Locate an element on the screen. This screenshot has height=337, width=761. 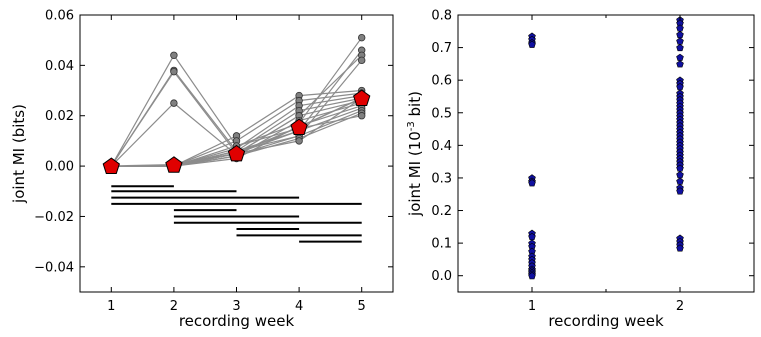
x-tick-label: 4 is located at coordinates (299, 306).